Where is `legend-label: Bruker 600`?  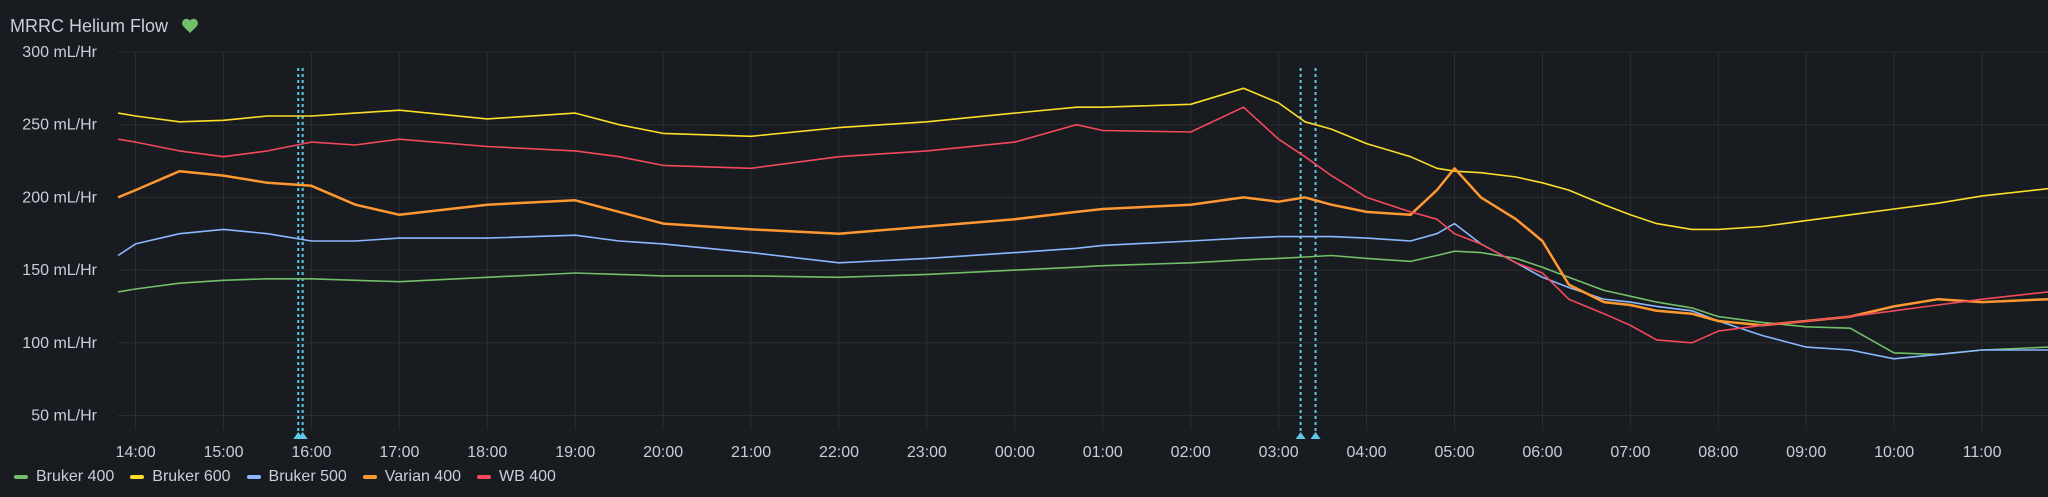 legend-label: Bruker 600 is located at coordinates (191, 476).